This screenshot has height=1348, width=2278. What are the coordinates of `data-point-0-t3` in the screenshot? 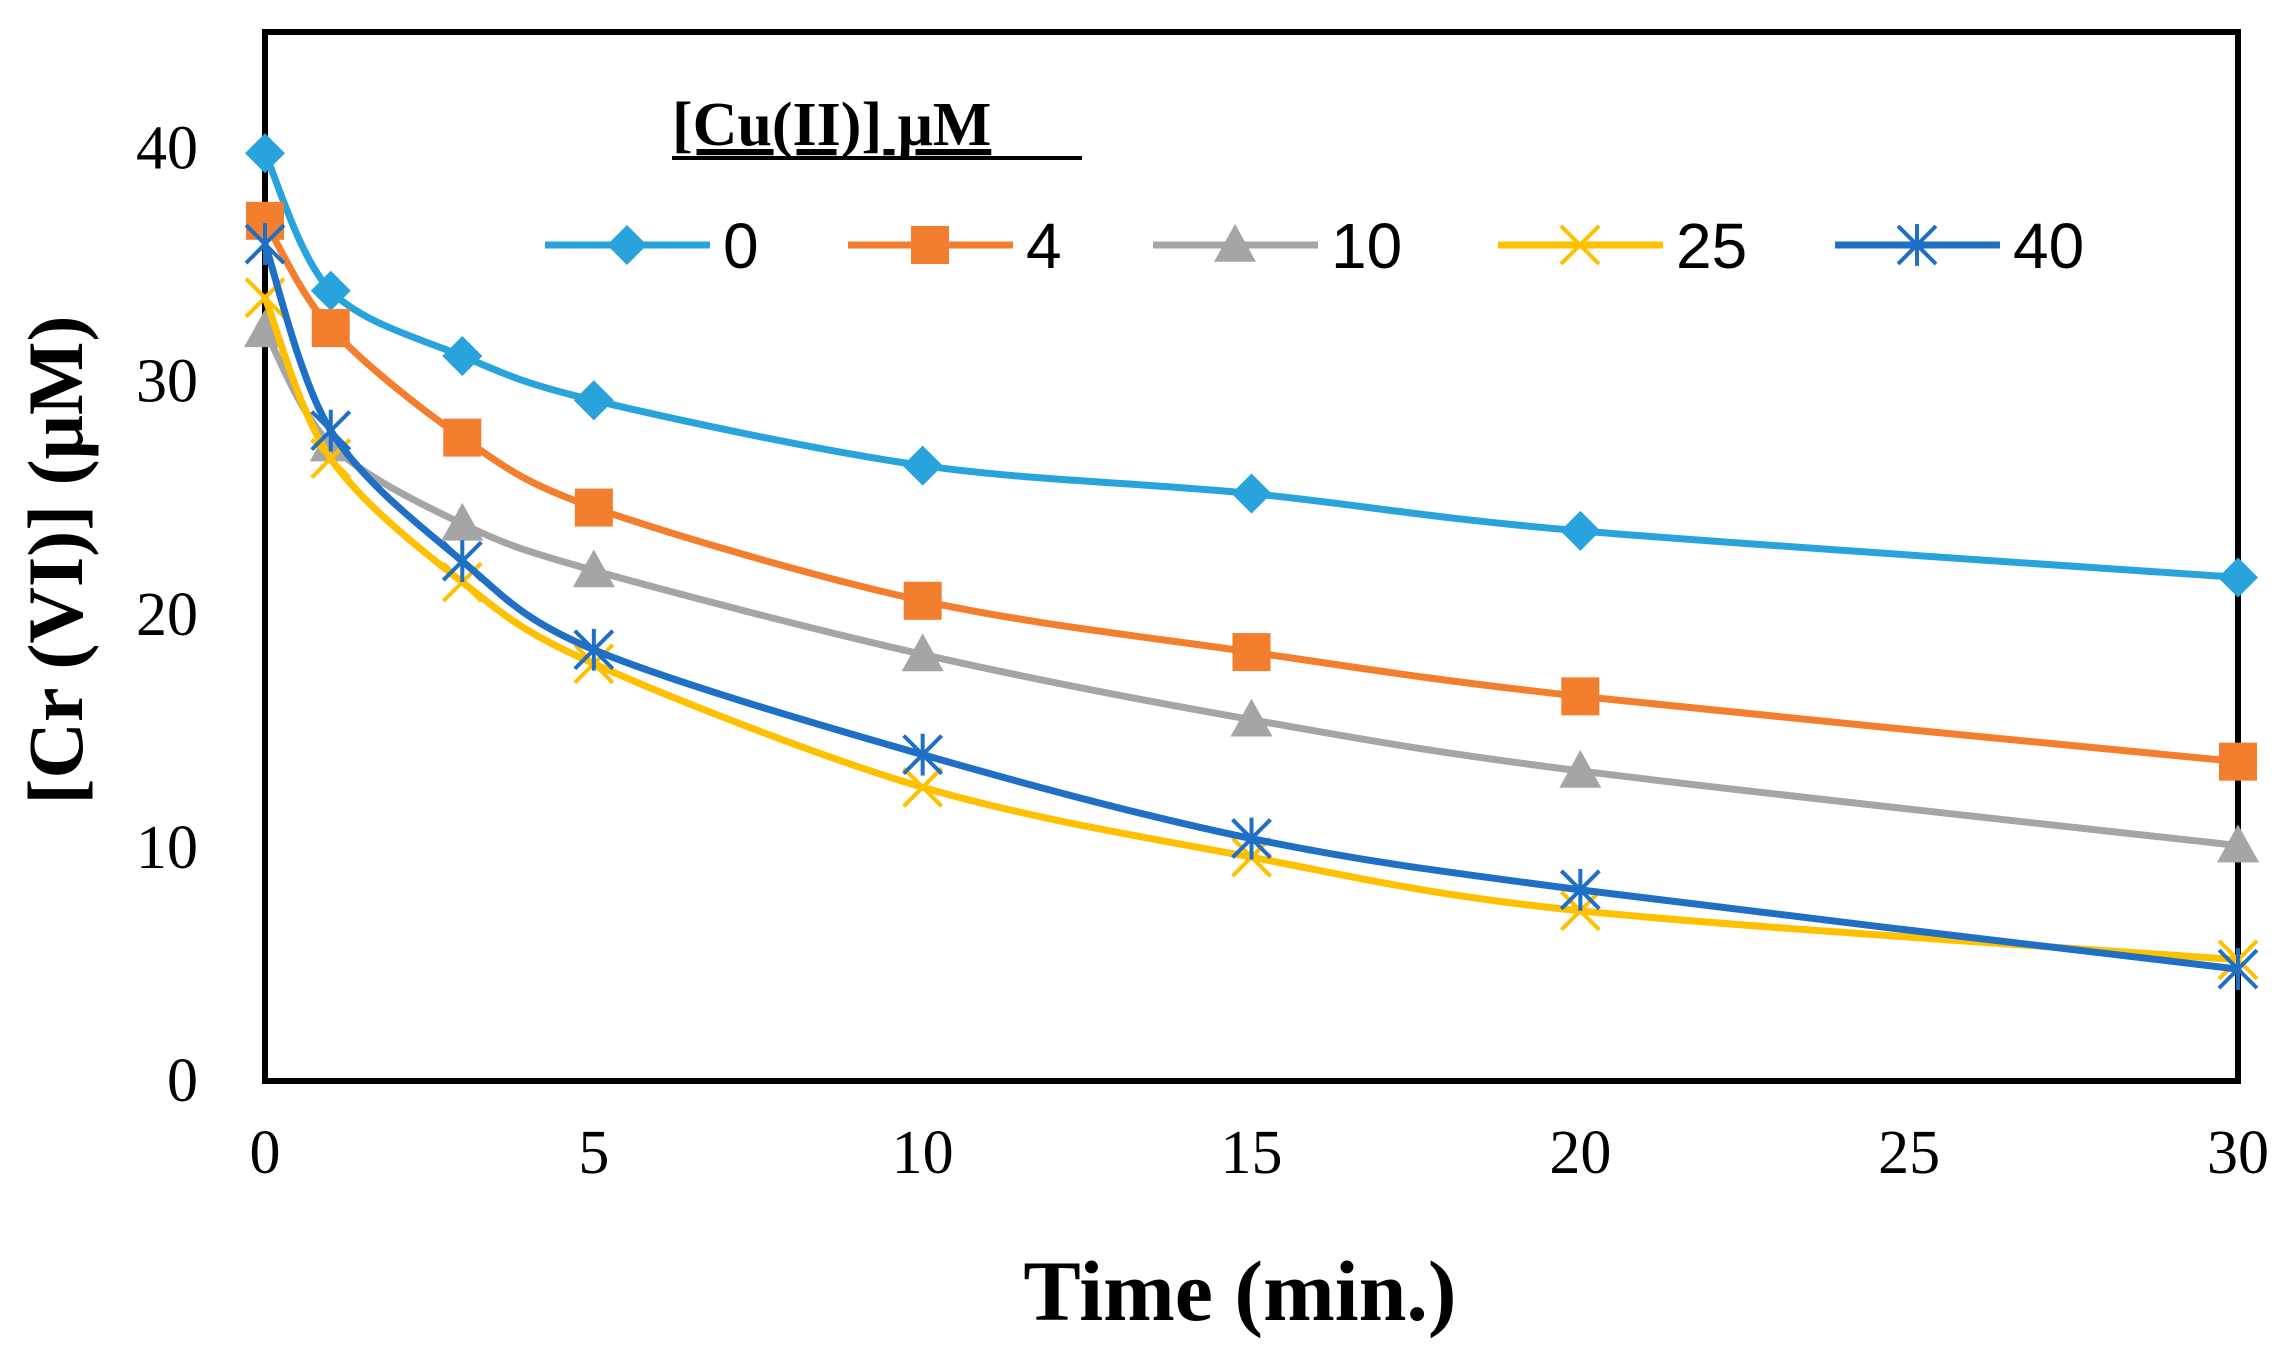 It's located at (462, 356).